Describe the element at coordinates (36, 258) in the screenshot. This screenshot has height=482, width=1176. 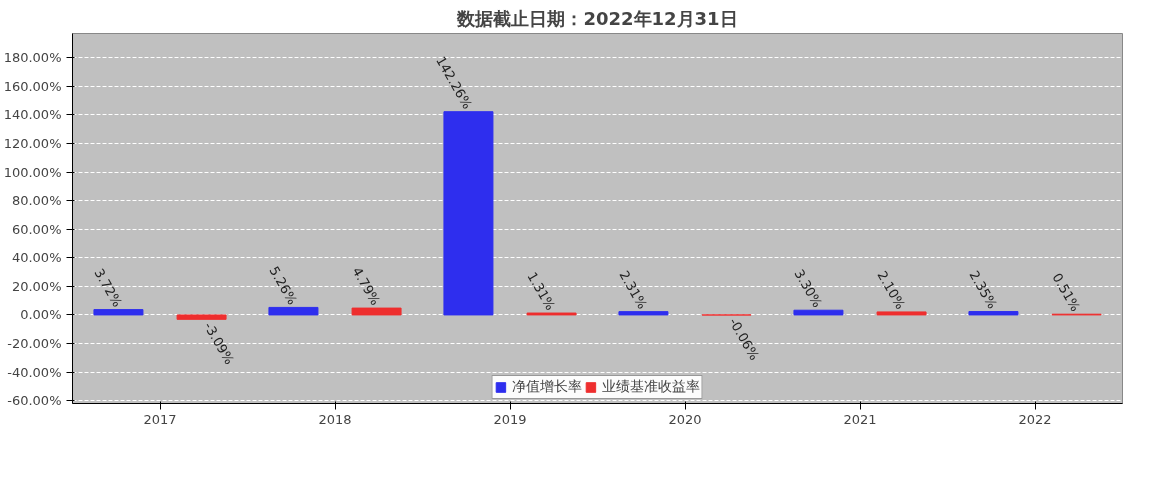
I see `y-tick-label: 40.00%` at that location.